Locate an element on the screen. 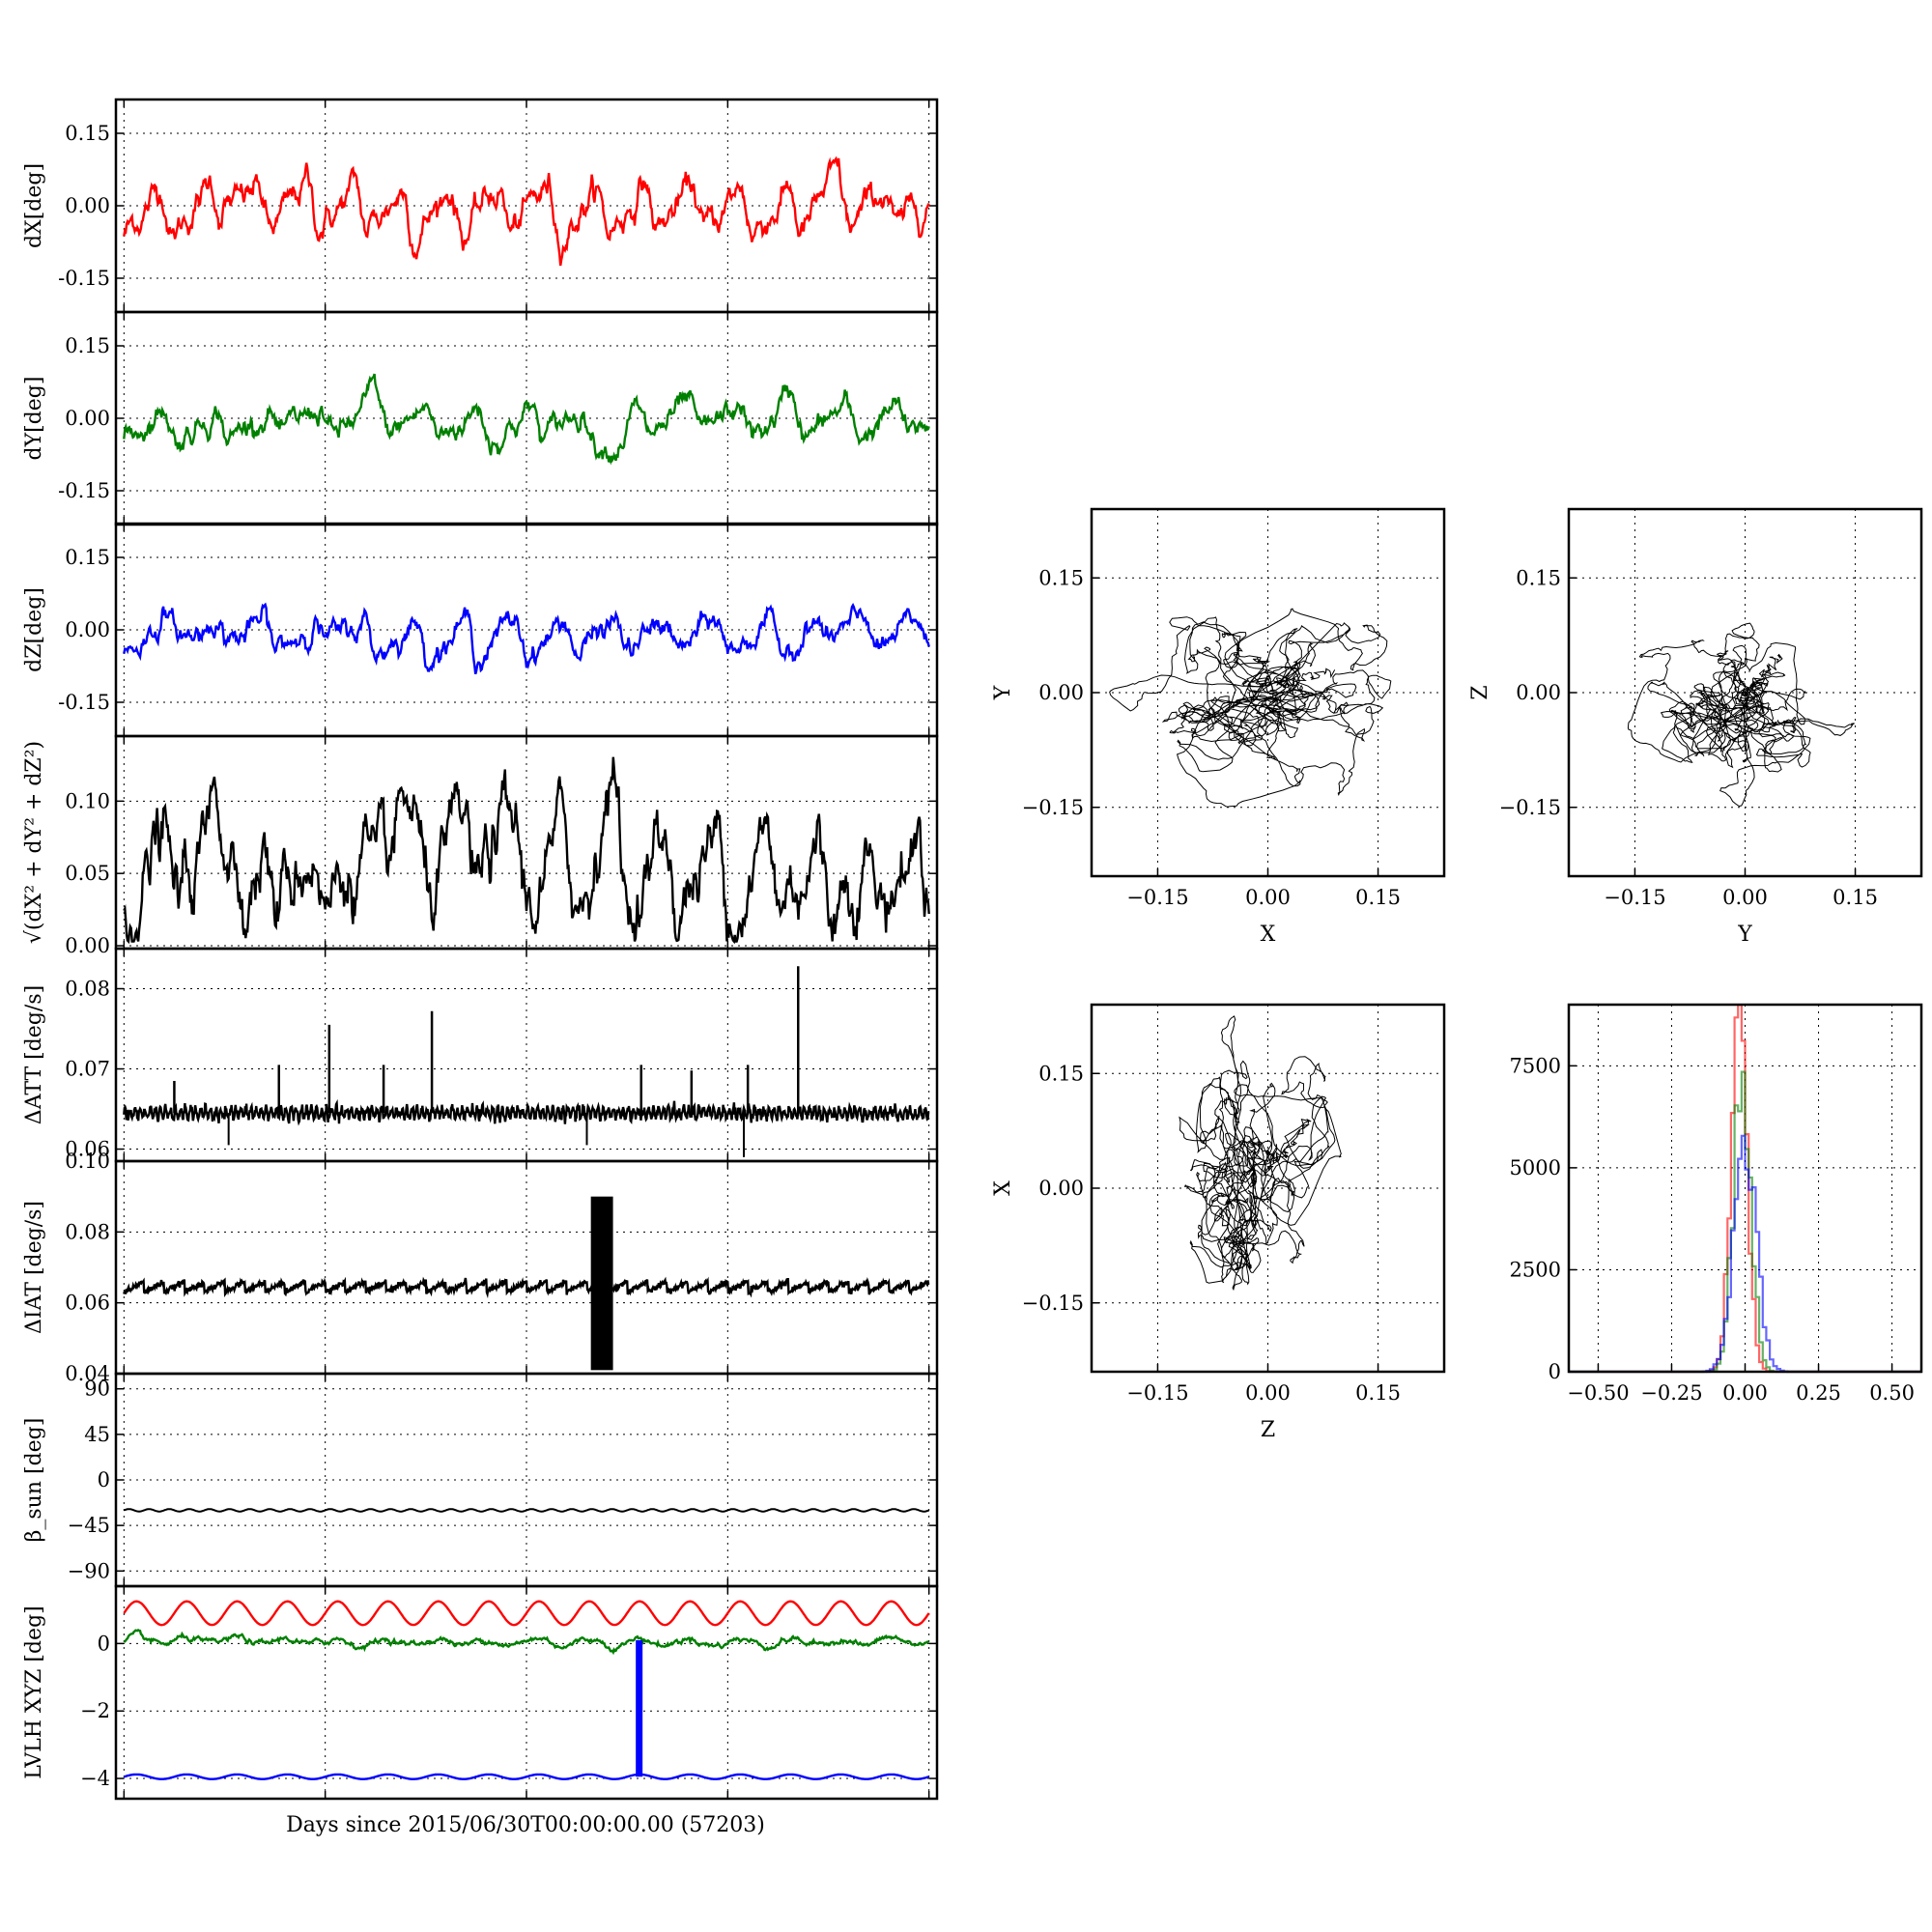 Image resolution: width=1932 pixels, height=1932 pixels. y-tick-label: −90 is located at coordinates (89, 1570).